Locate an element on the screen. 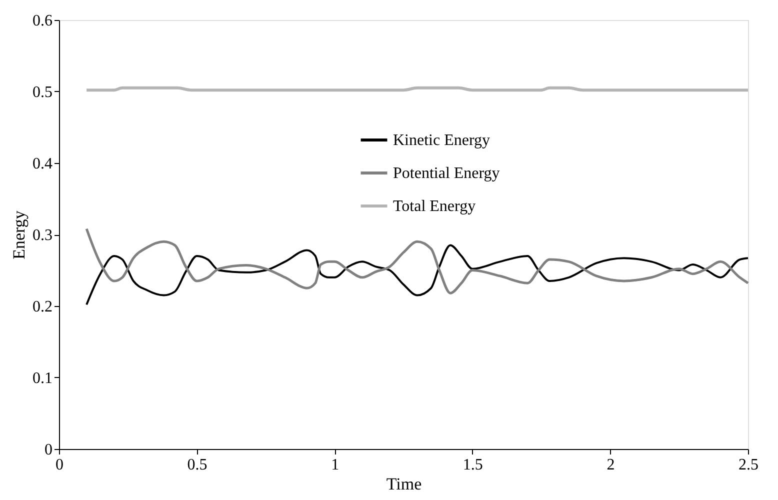 Image resolution: width=778 pixels, height=500 pixels. x-tick-label: 0 is located at coordinates (60, 465).